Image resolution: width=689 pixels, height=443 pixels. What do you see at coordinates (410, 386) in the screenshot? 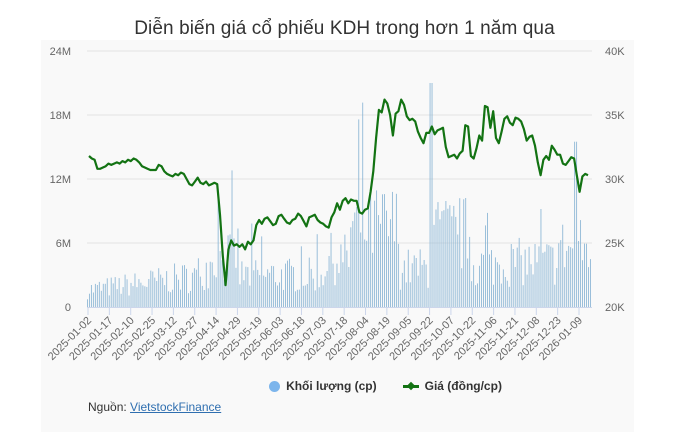
I see `price-line-marker-icon` at bounding box center [410, 386].